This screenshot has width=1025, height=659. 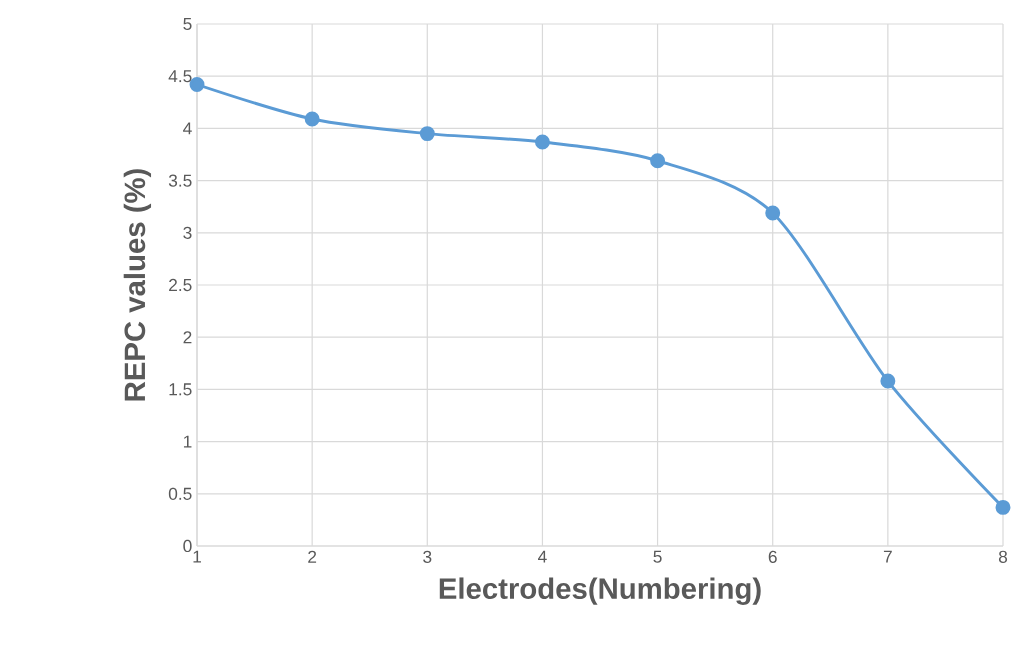 I want to click on x-tick-label: 8, so click(x=1003, y=556).